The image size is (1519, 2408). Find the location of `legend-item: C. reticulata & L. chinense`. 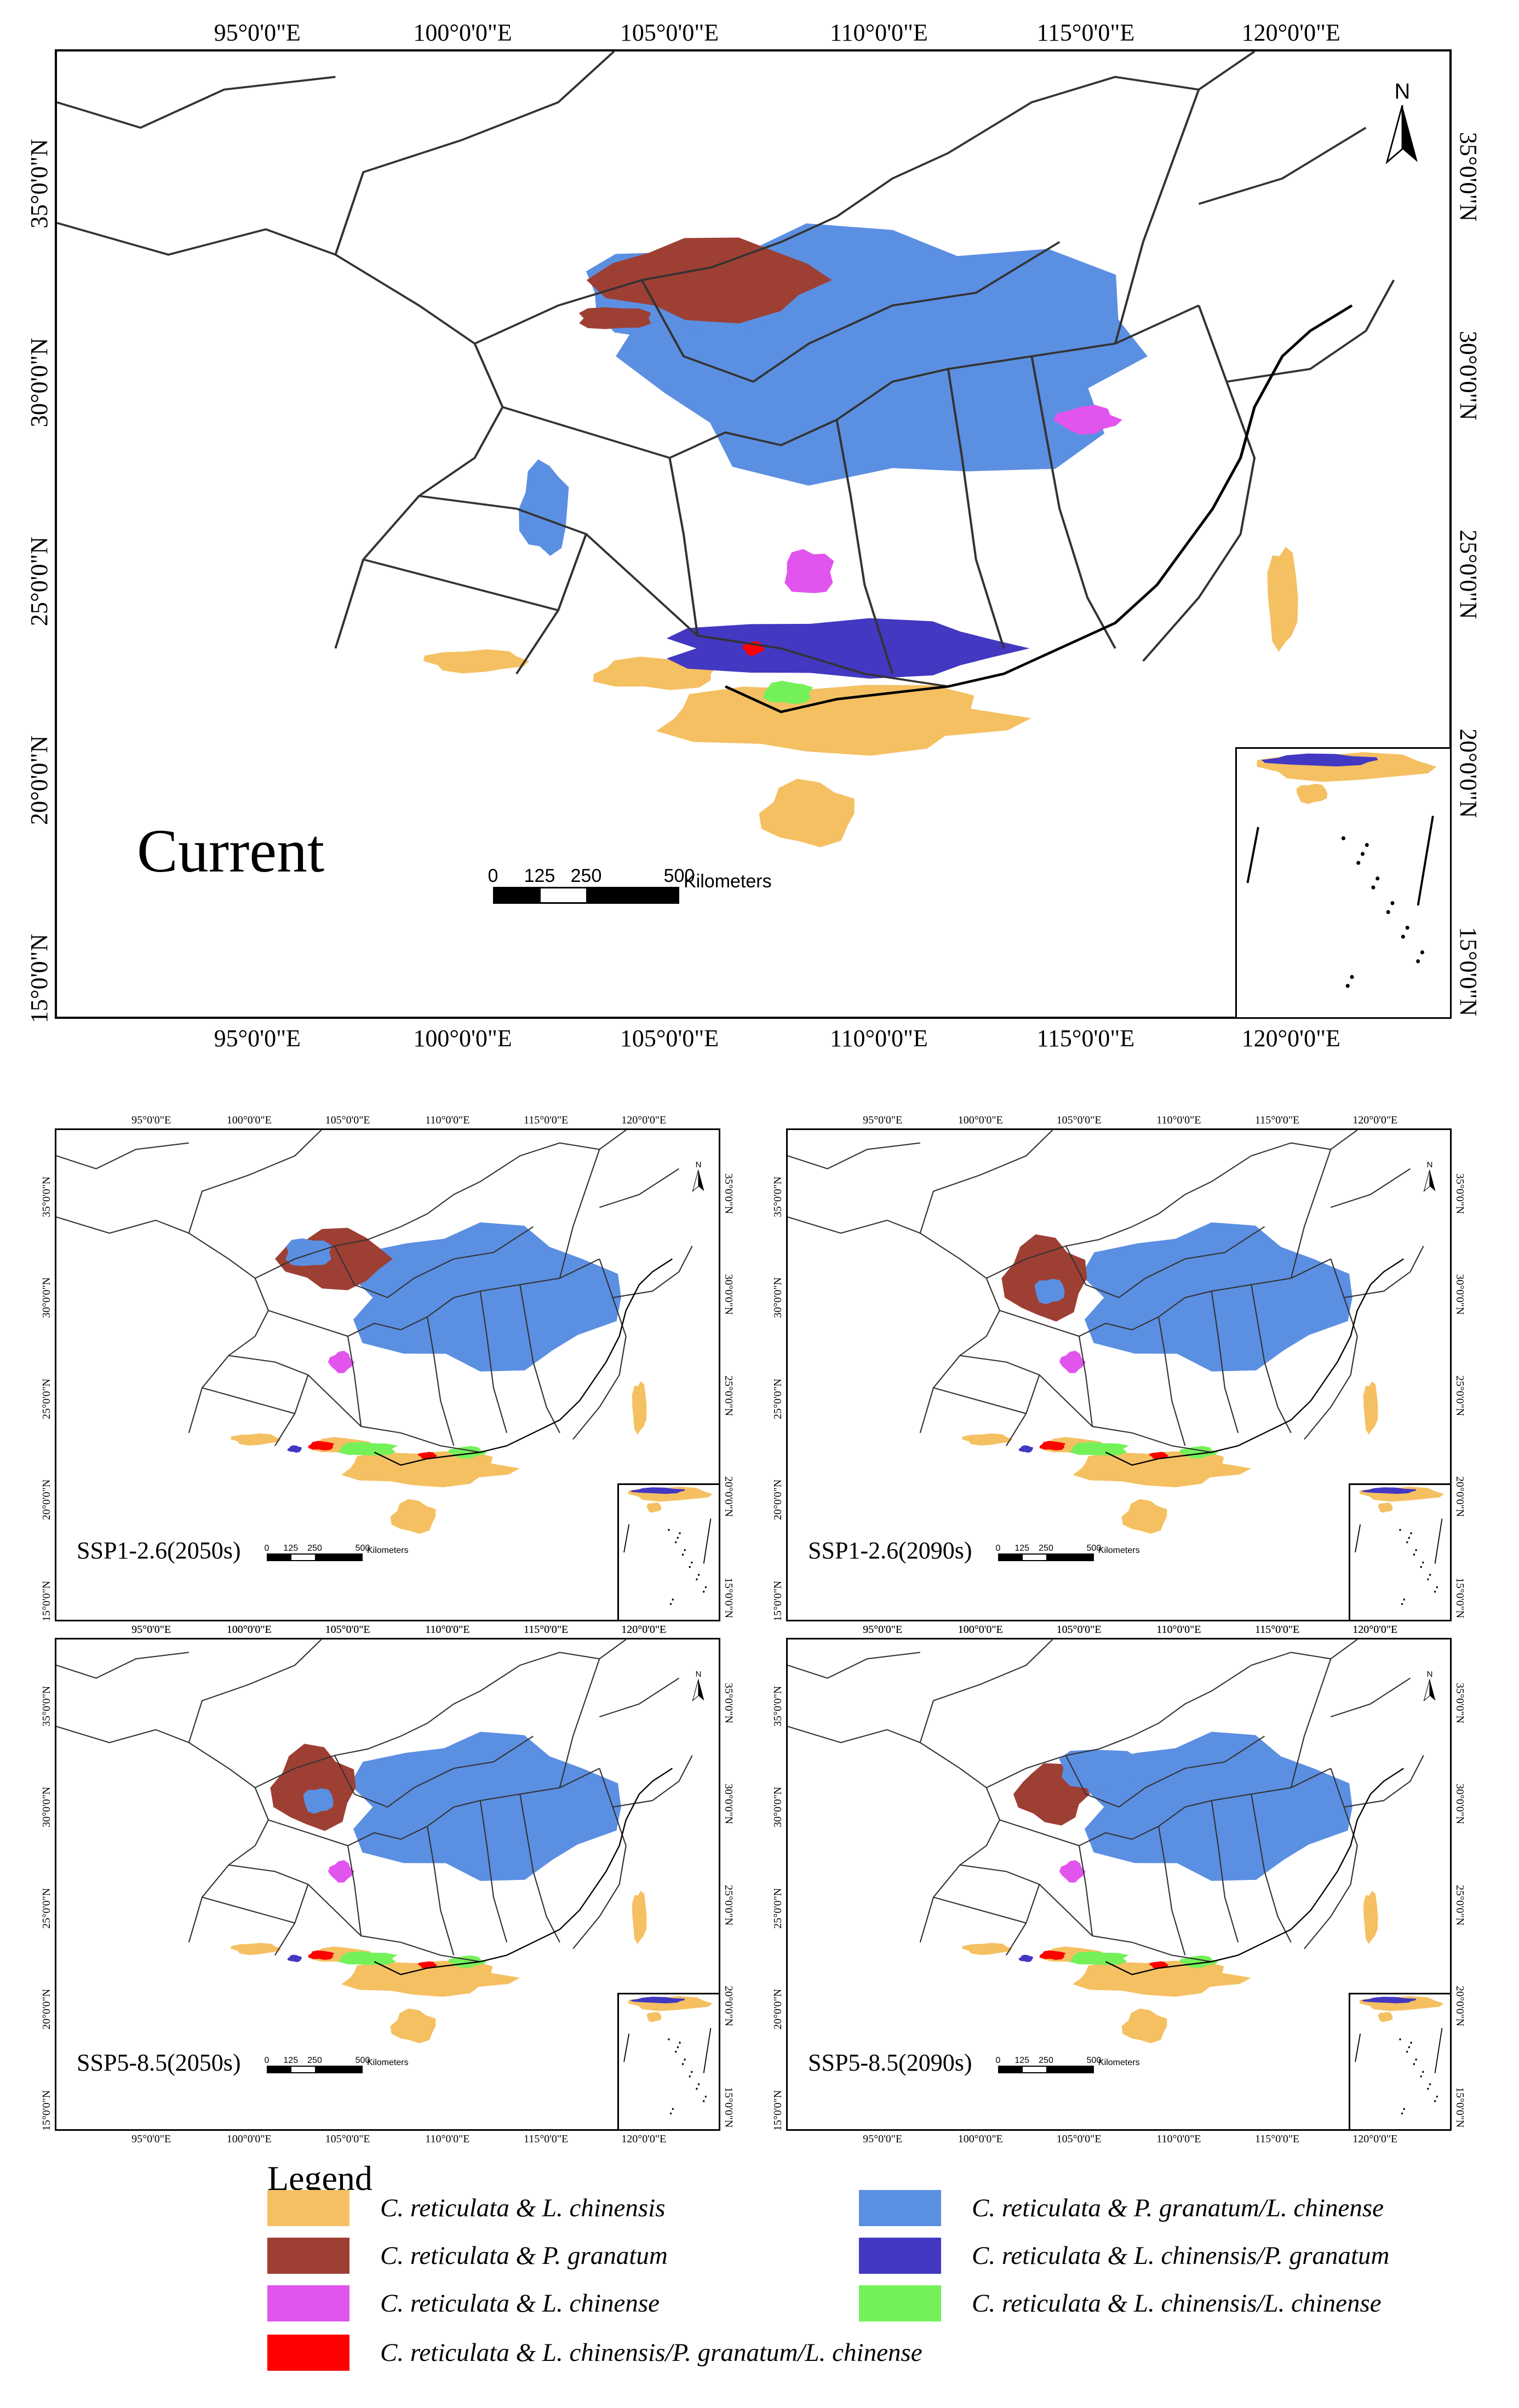

legend-item: C. reticulata & L. chinense is located at coordinates (463, 2303).